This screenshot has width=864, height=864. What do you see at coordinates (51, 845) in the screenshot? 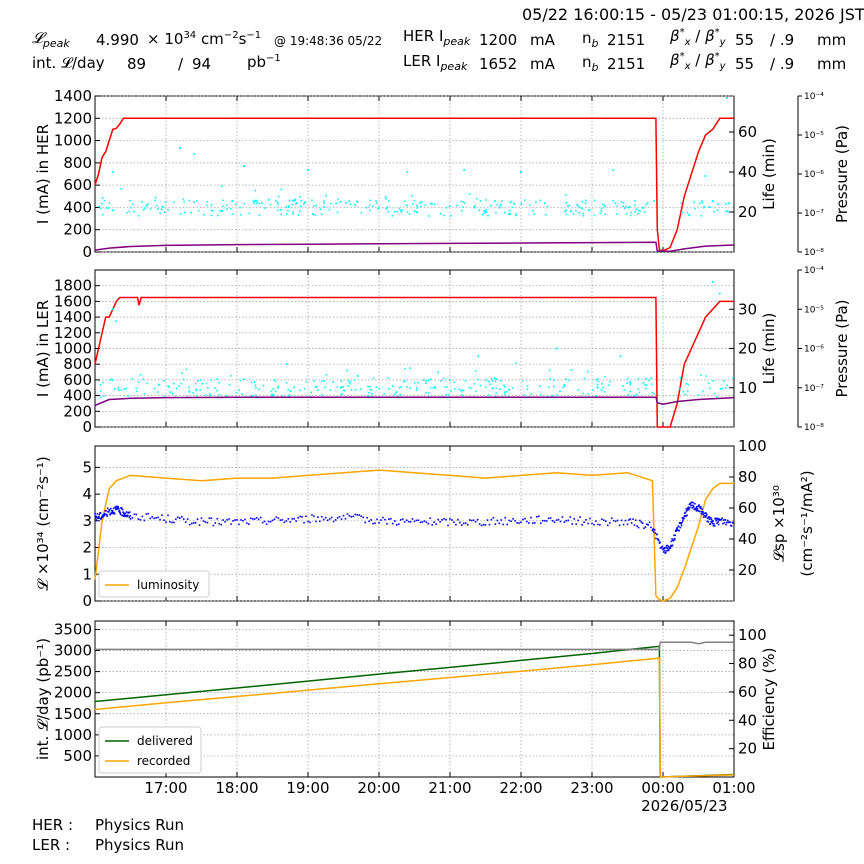
I see `ler-status-label: LER :` at bounding box center [51, 845].